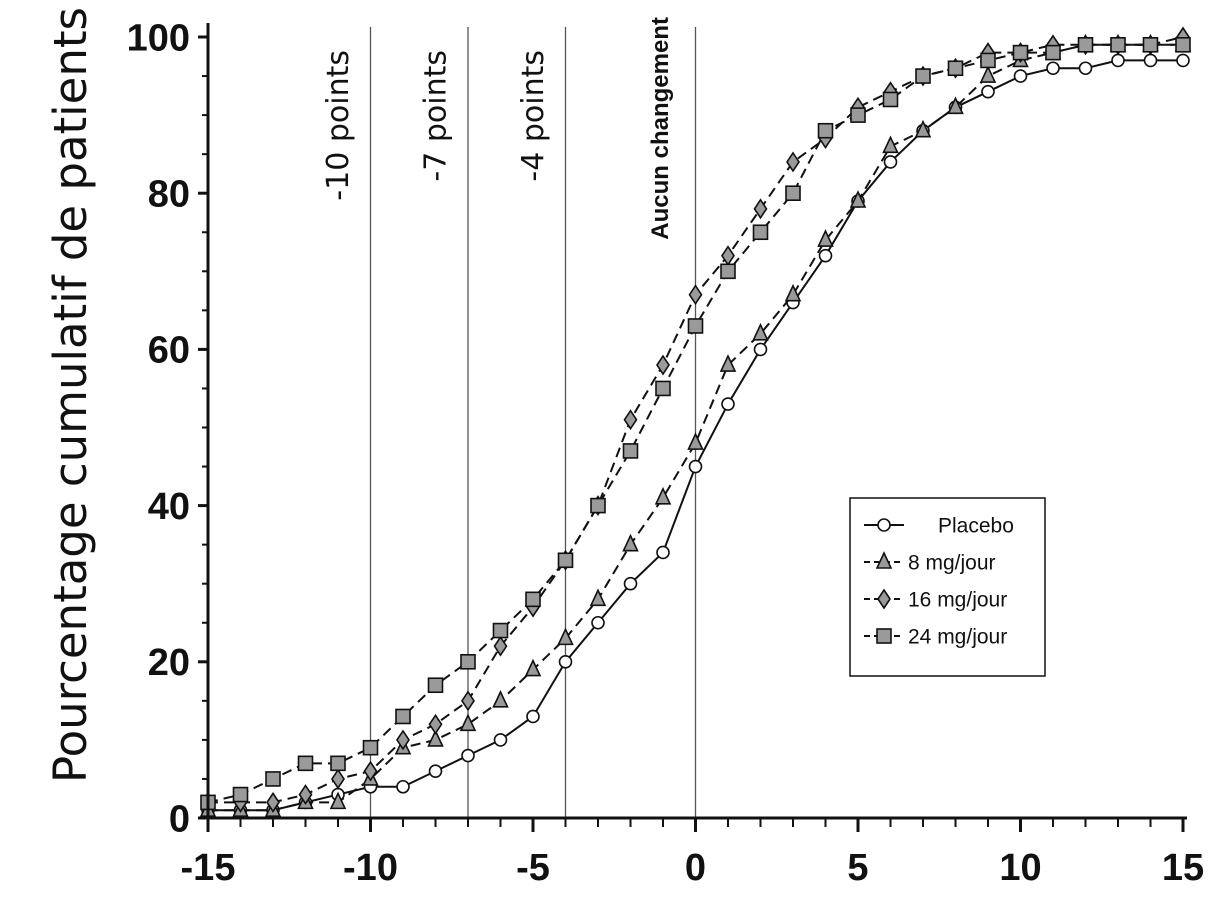 The width and height of the screenshot is (1215, 909). I want to click on y-tick-label: 80, so click(169, 195).